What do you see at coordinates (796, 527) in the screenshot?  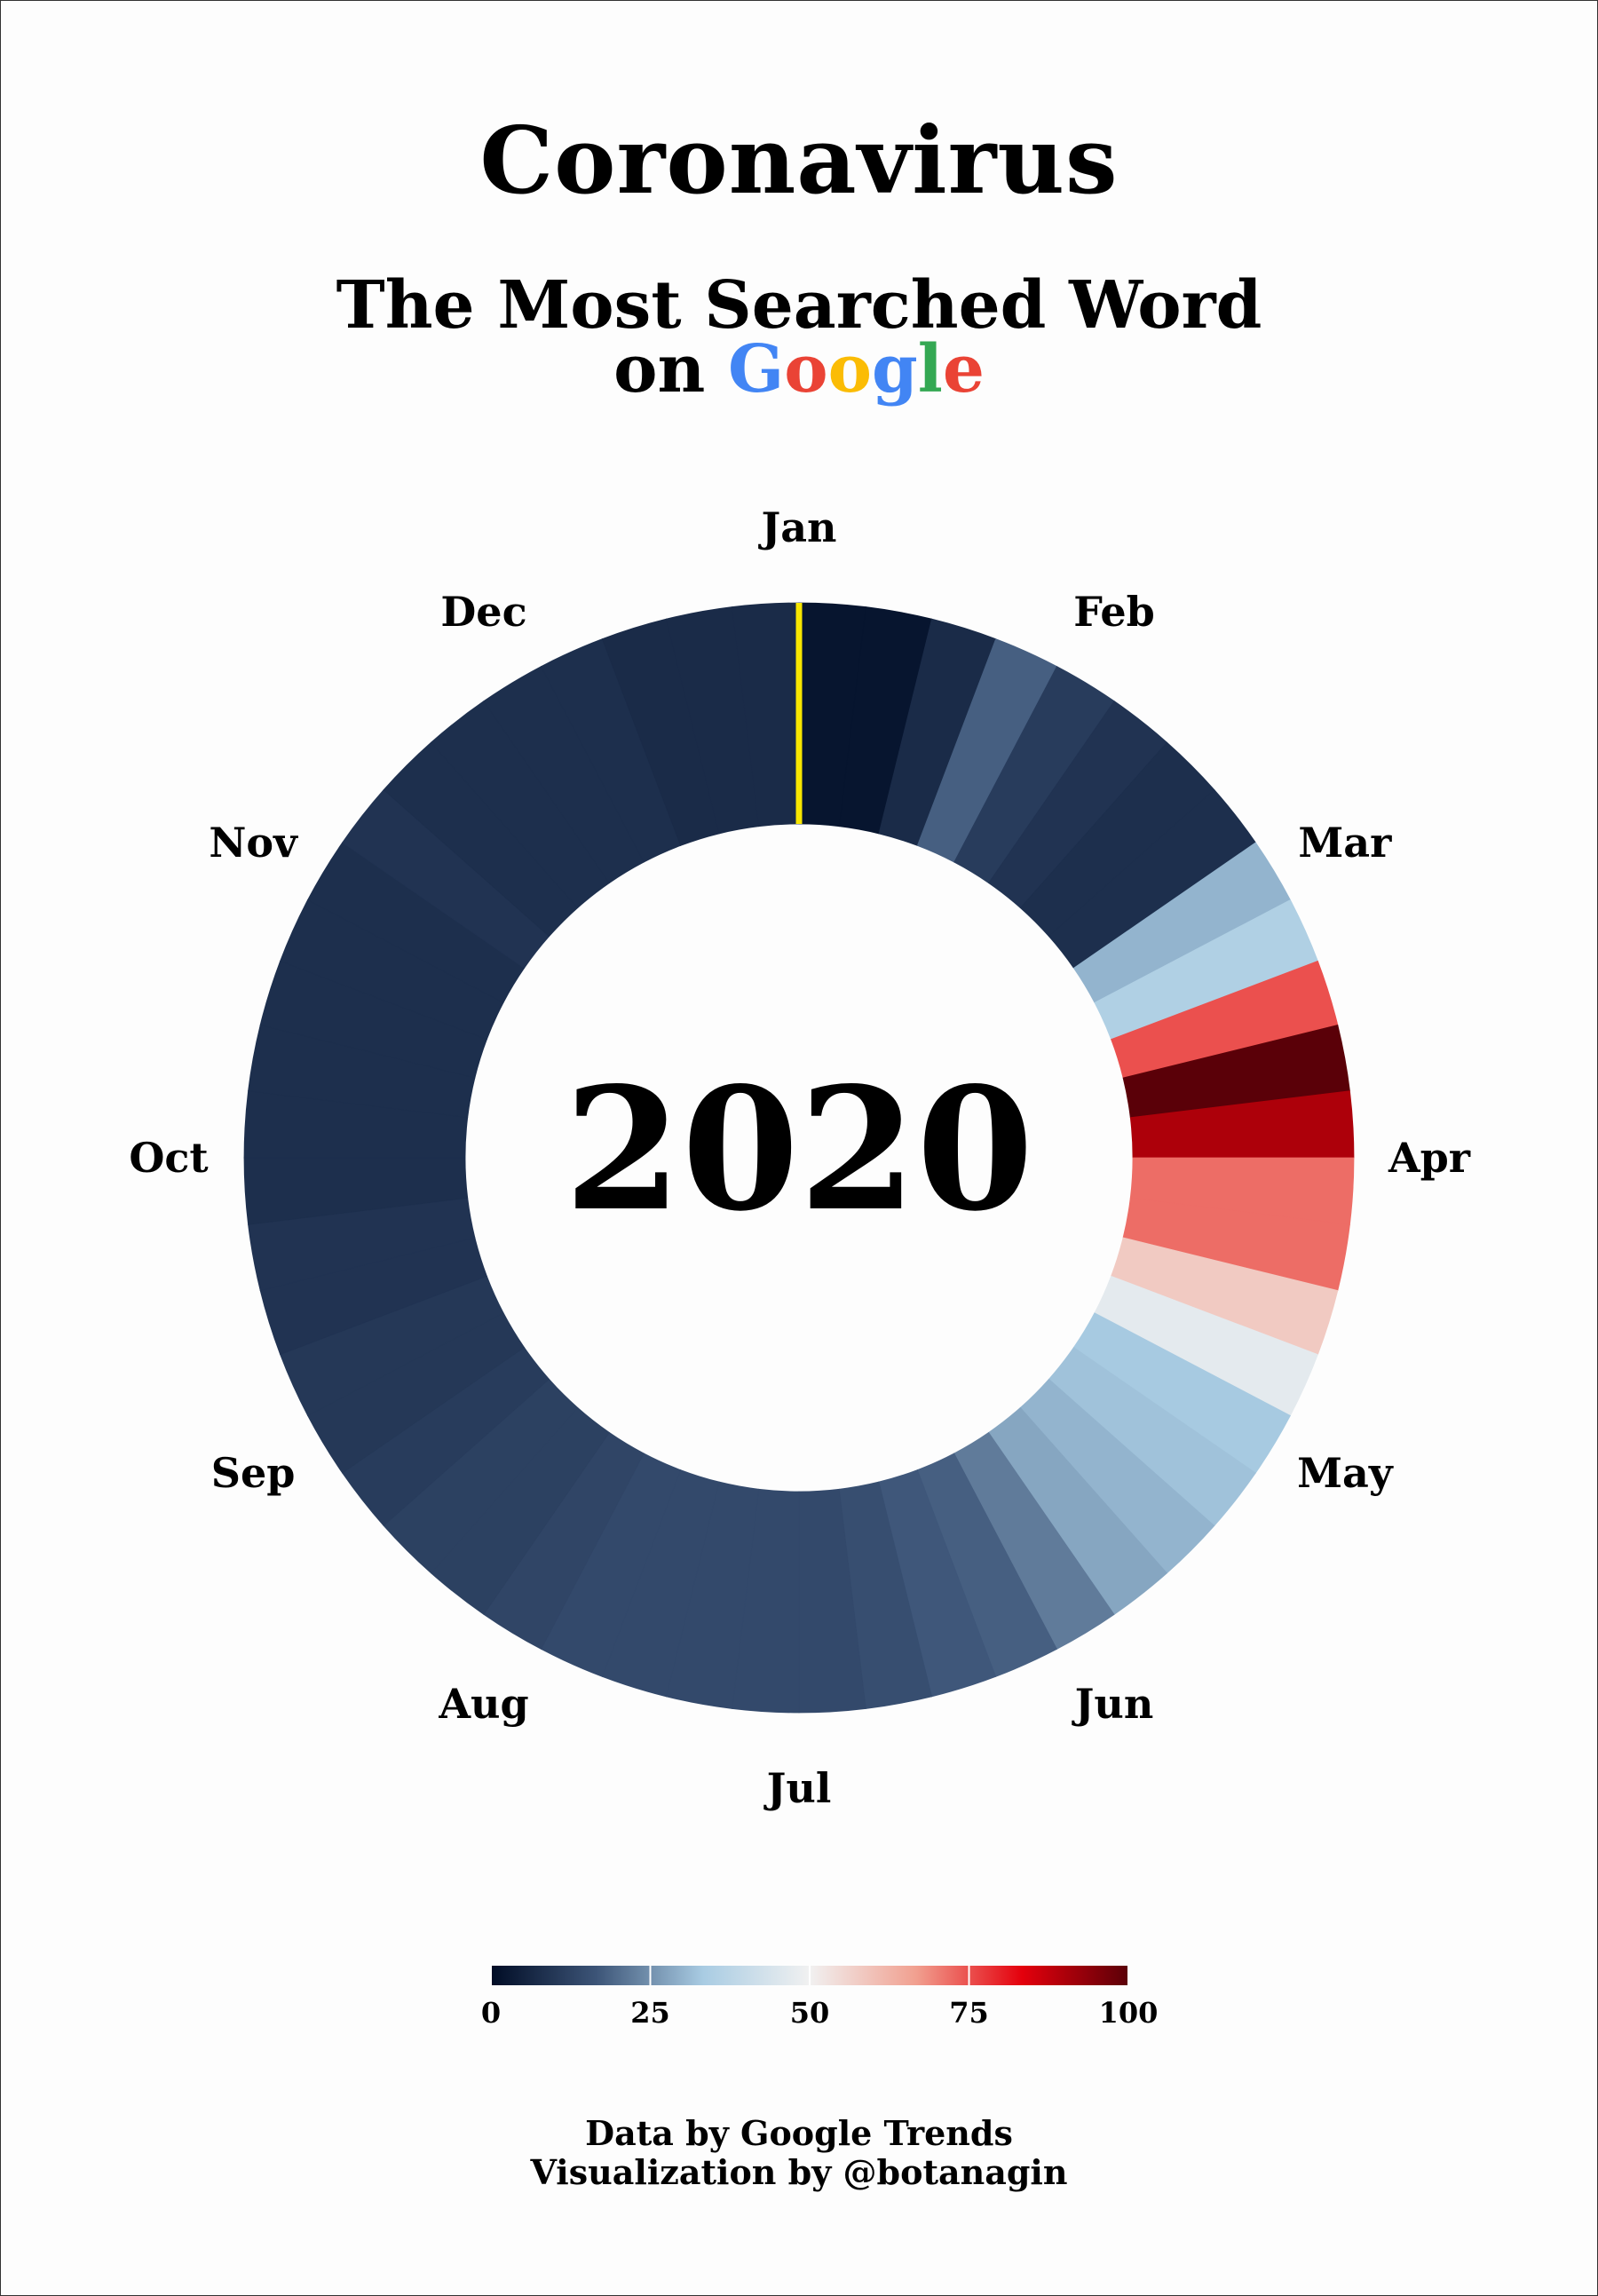 I see `month-label: Jan` at bounding box center [796, 527].